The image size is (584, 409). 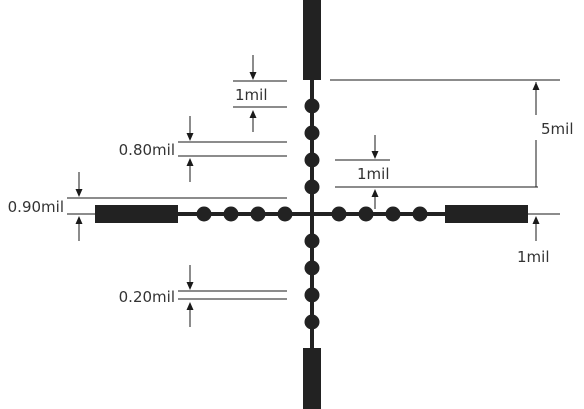 I want to click on label-1mil-bottom-right: 1mil, so click(x=533, y=257).